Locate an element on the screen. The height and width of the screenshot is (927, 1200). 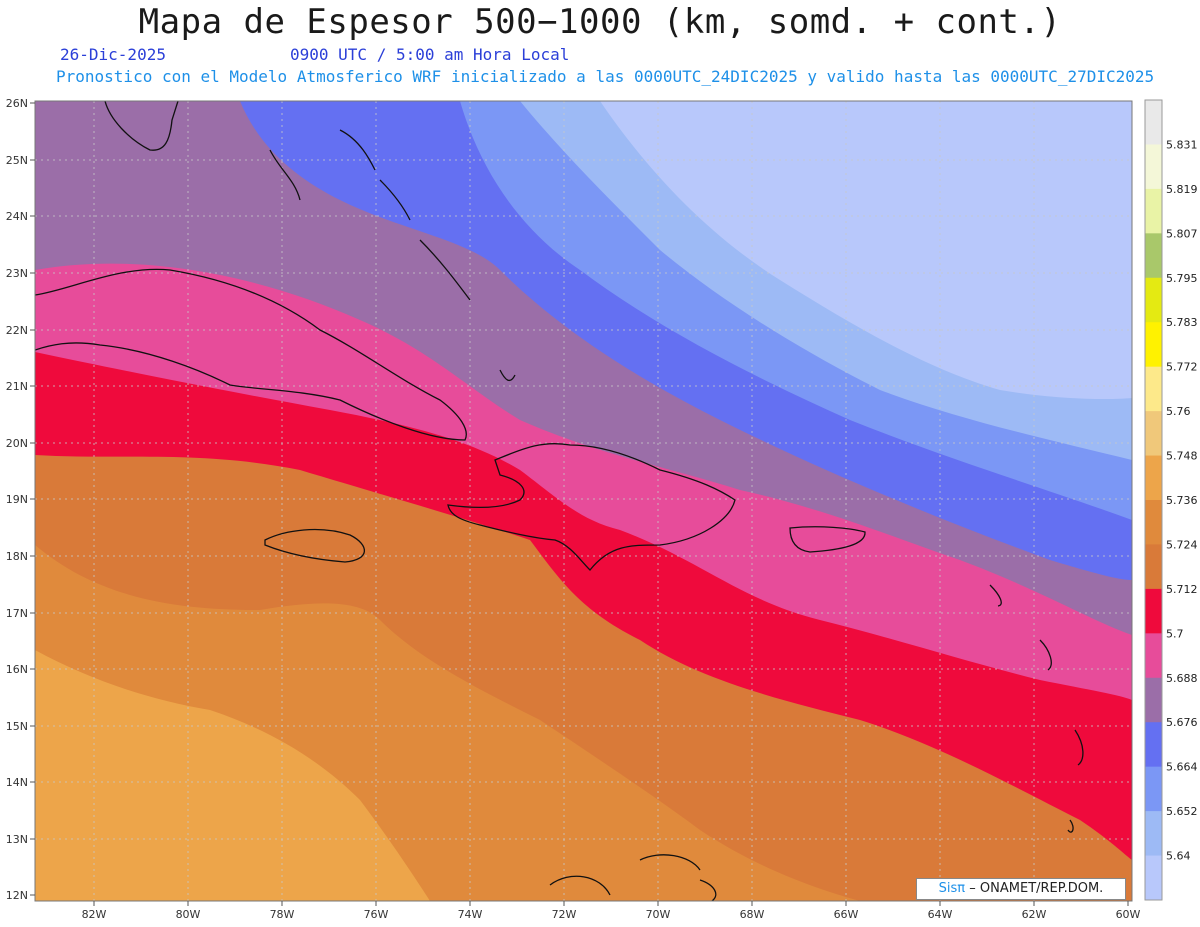
legend-label: 5.688 is located at coordinates (1182, 678).